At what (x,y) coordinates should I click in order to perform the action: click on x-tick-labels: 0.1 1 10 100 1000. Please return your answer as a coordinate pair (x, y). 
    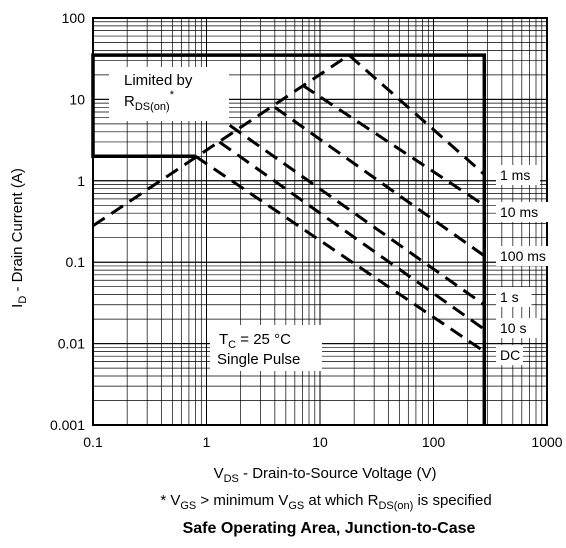
    Looking at the image, I should click on (323, 442).